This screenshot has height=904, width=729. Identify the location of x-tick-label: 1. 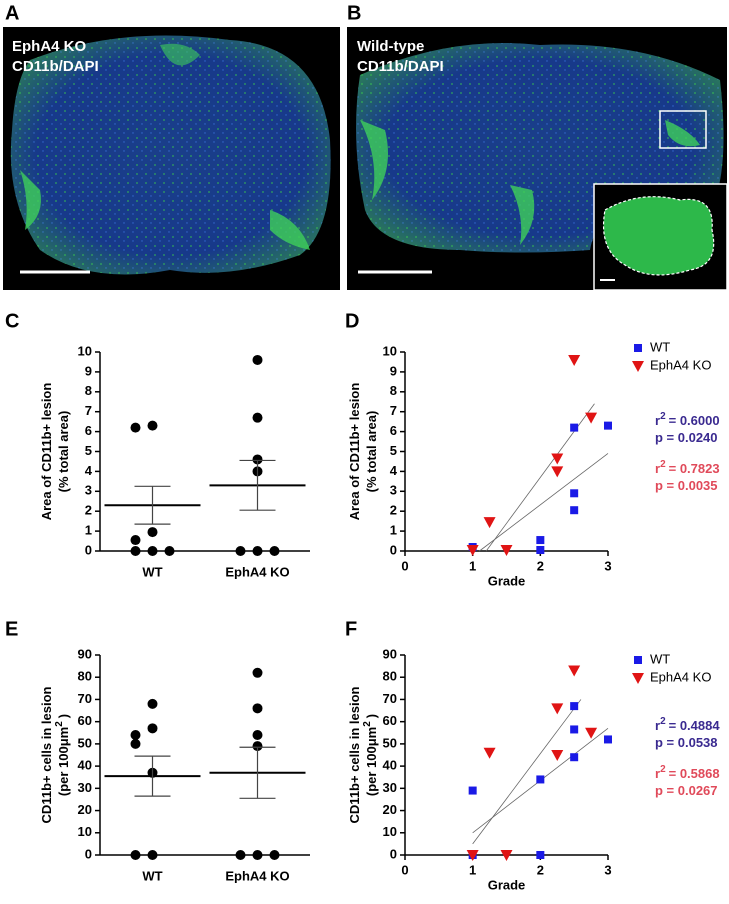
(472, 565).